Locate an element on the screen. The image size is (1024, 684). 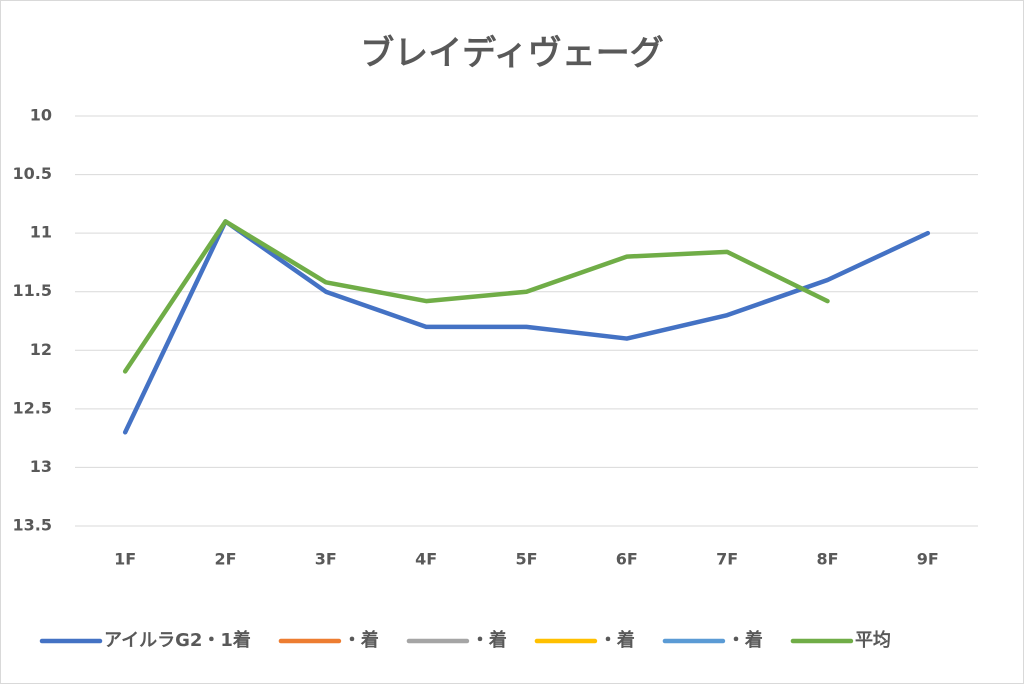
x-tick-label: 4F is located at coordinates (426, 559).